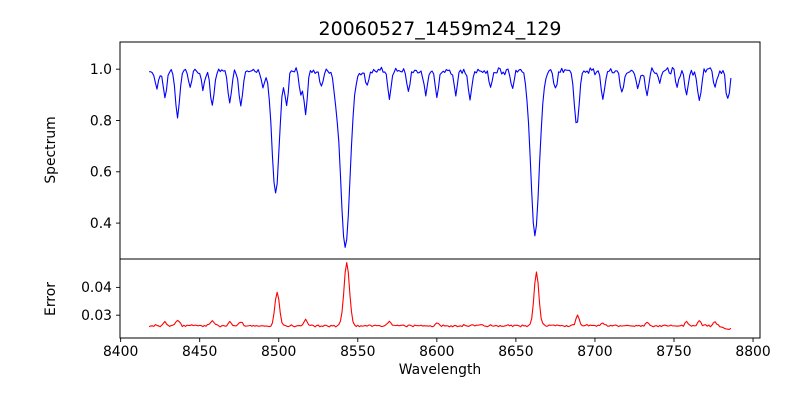  What do you see at coordinates (278, 352) in the screenshot?
I see `x-tick-label: 8500` at bounding box center [278, 352].